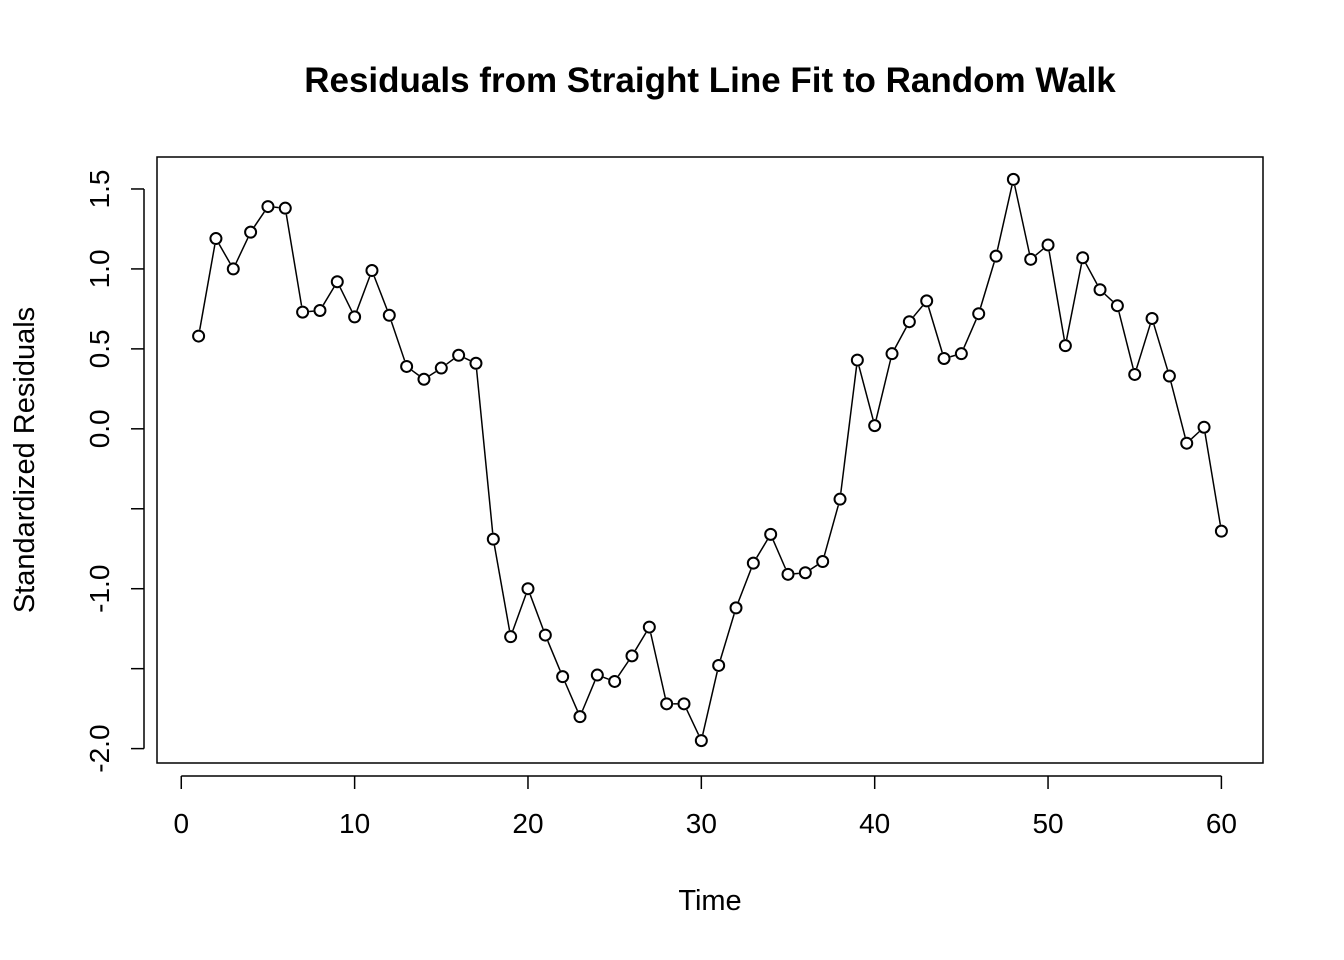  I want to click on x-tick-label: 10, so click(354, 823).